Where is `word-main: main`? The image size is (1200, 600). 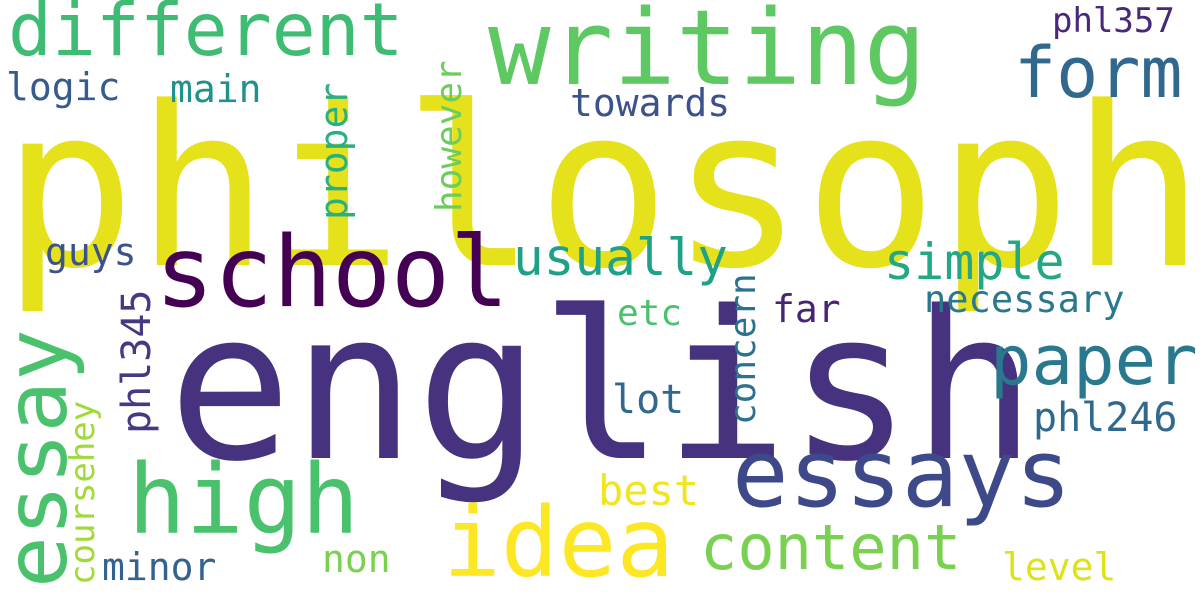 word-main: main is located at coordinates (216, 89).